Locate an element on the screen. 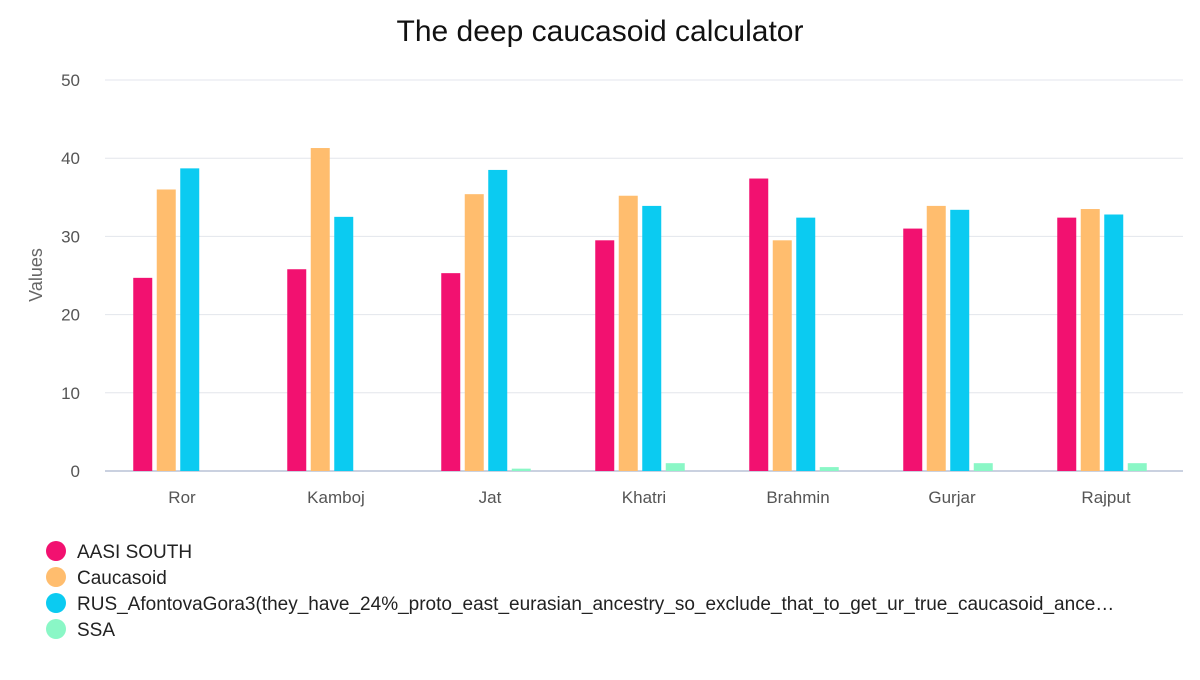  bar-caucasoid-brahmin is located at coordinates (782, 355).